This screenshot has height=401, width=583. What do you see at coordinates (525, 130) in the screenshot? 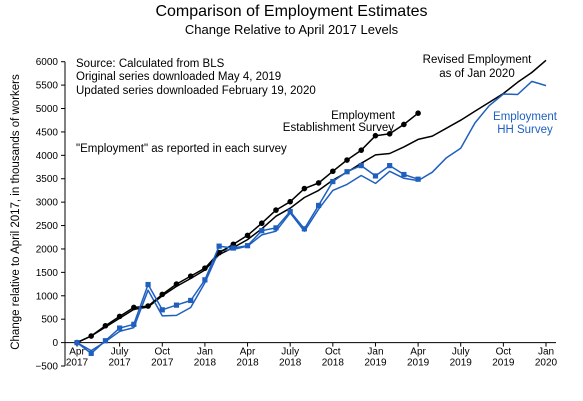
I see `hh-label-line-2: HH Survey` at bounding box center [525, 130].